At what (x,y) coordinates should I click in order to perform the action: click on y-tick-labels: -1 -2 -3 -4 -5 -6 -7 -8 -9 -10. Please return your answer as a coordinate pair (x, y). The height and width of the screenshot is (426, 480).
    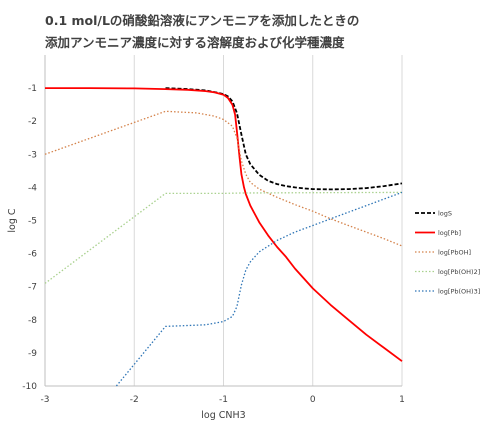
    Looking at the image, I should click on (29, 238).